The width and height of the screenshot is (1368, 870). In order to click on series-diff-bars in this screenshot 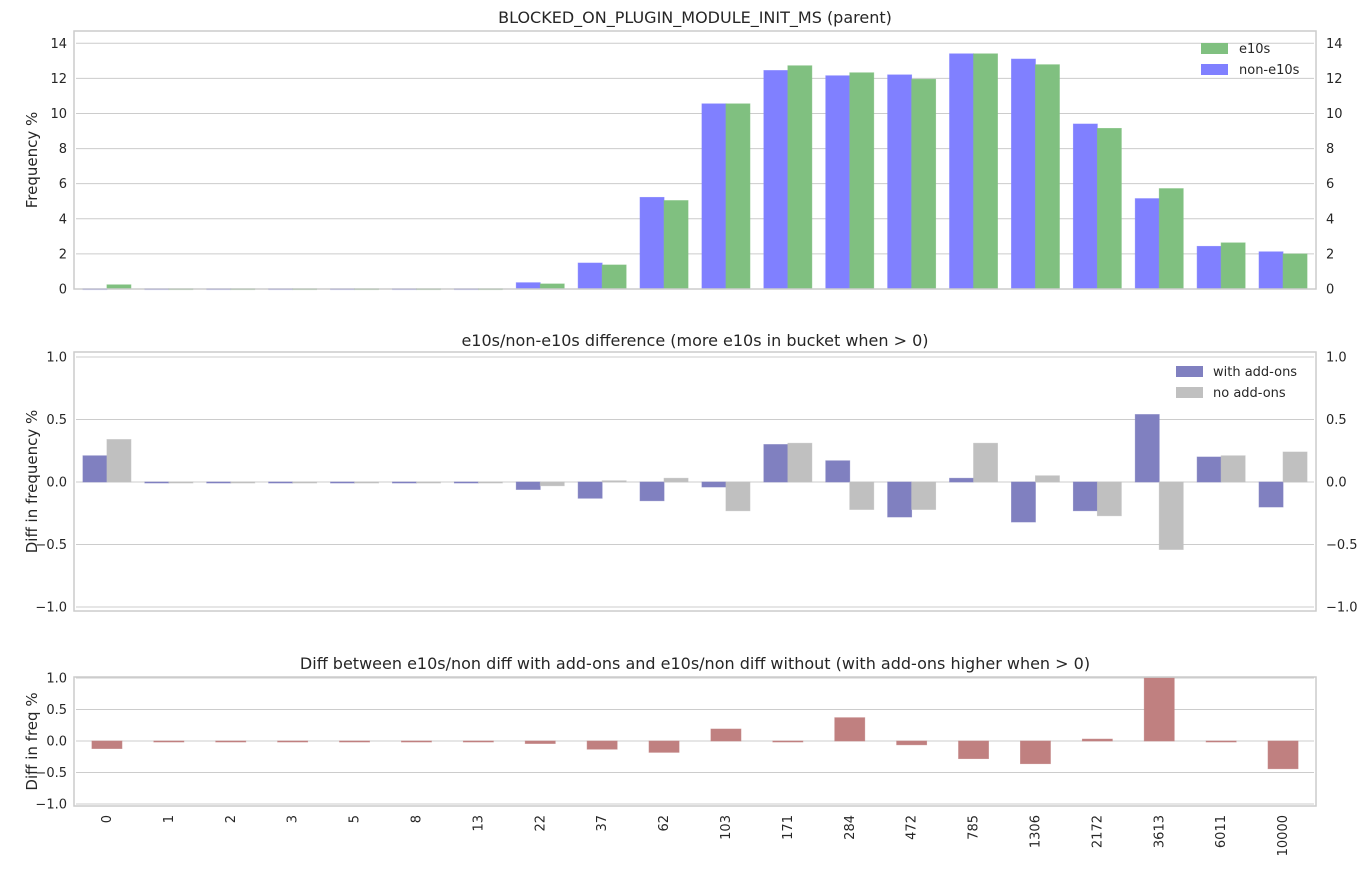, I will do `click(695, 723)`.